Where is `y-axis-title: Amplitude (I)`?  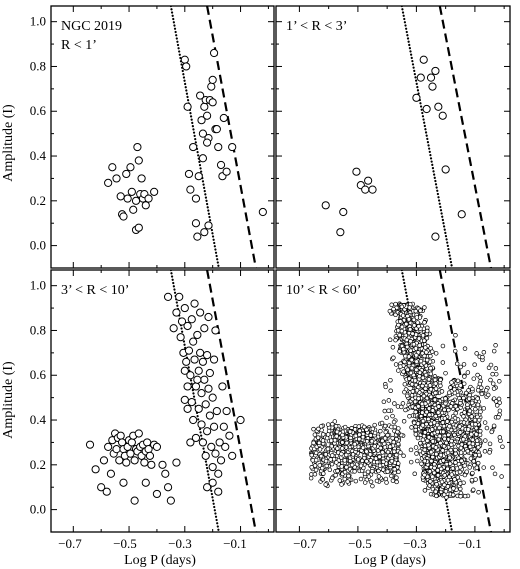
y-axis-title: Amplitude (I) is located at coordinates (8, 400).